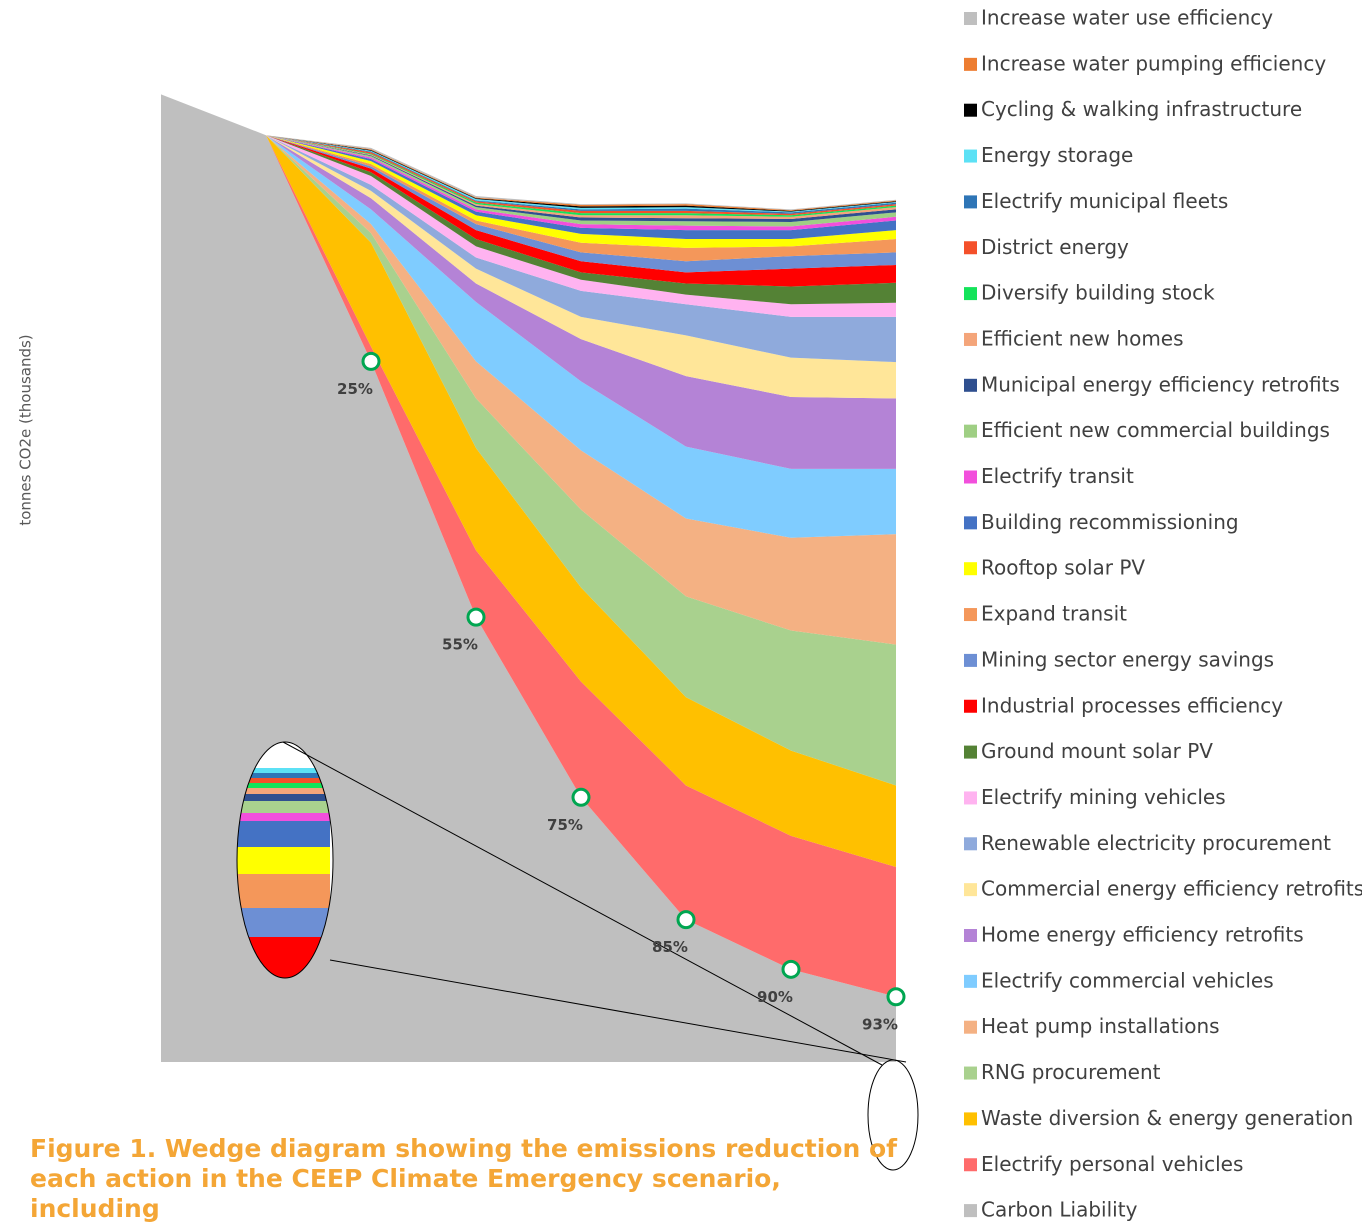  Describe the element at coordinates (1127, 980) in the screenshot. I see `legend-label: Electrify commercial vehicles` at that location.